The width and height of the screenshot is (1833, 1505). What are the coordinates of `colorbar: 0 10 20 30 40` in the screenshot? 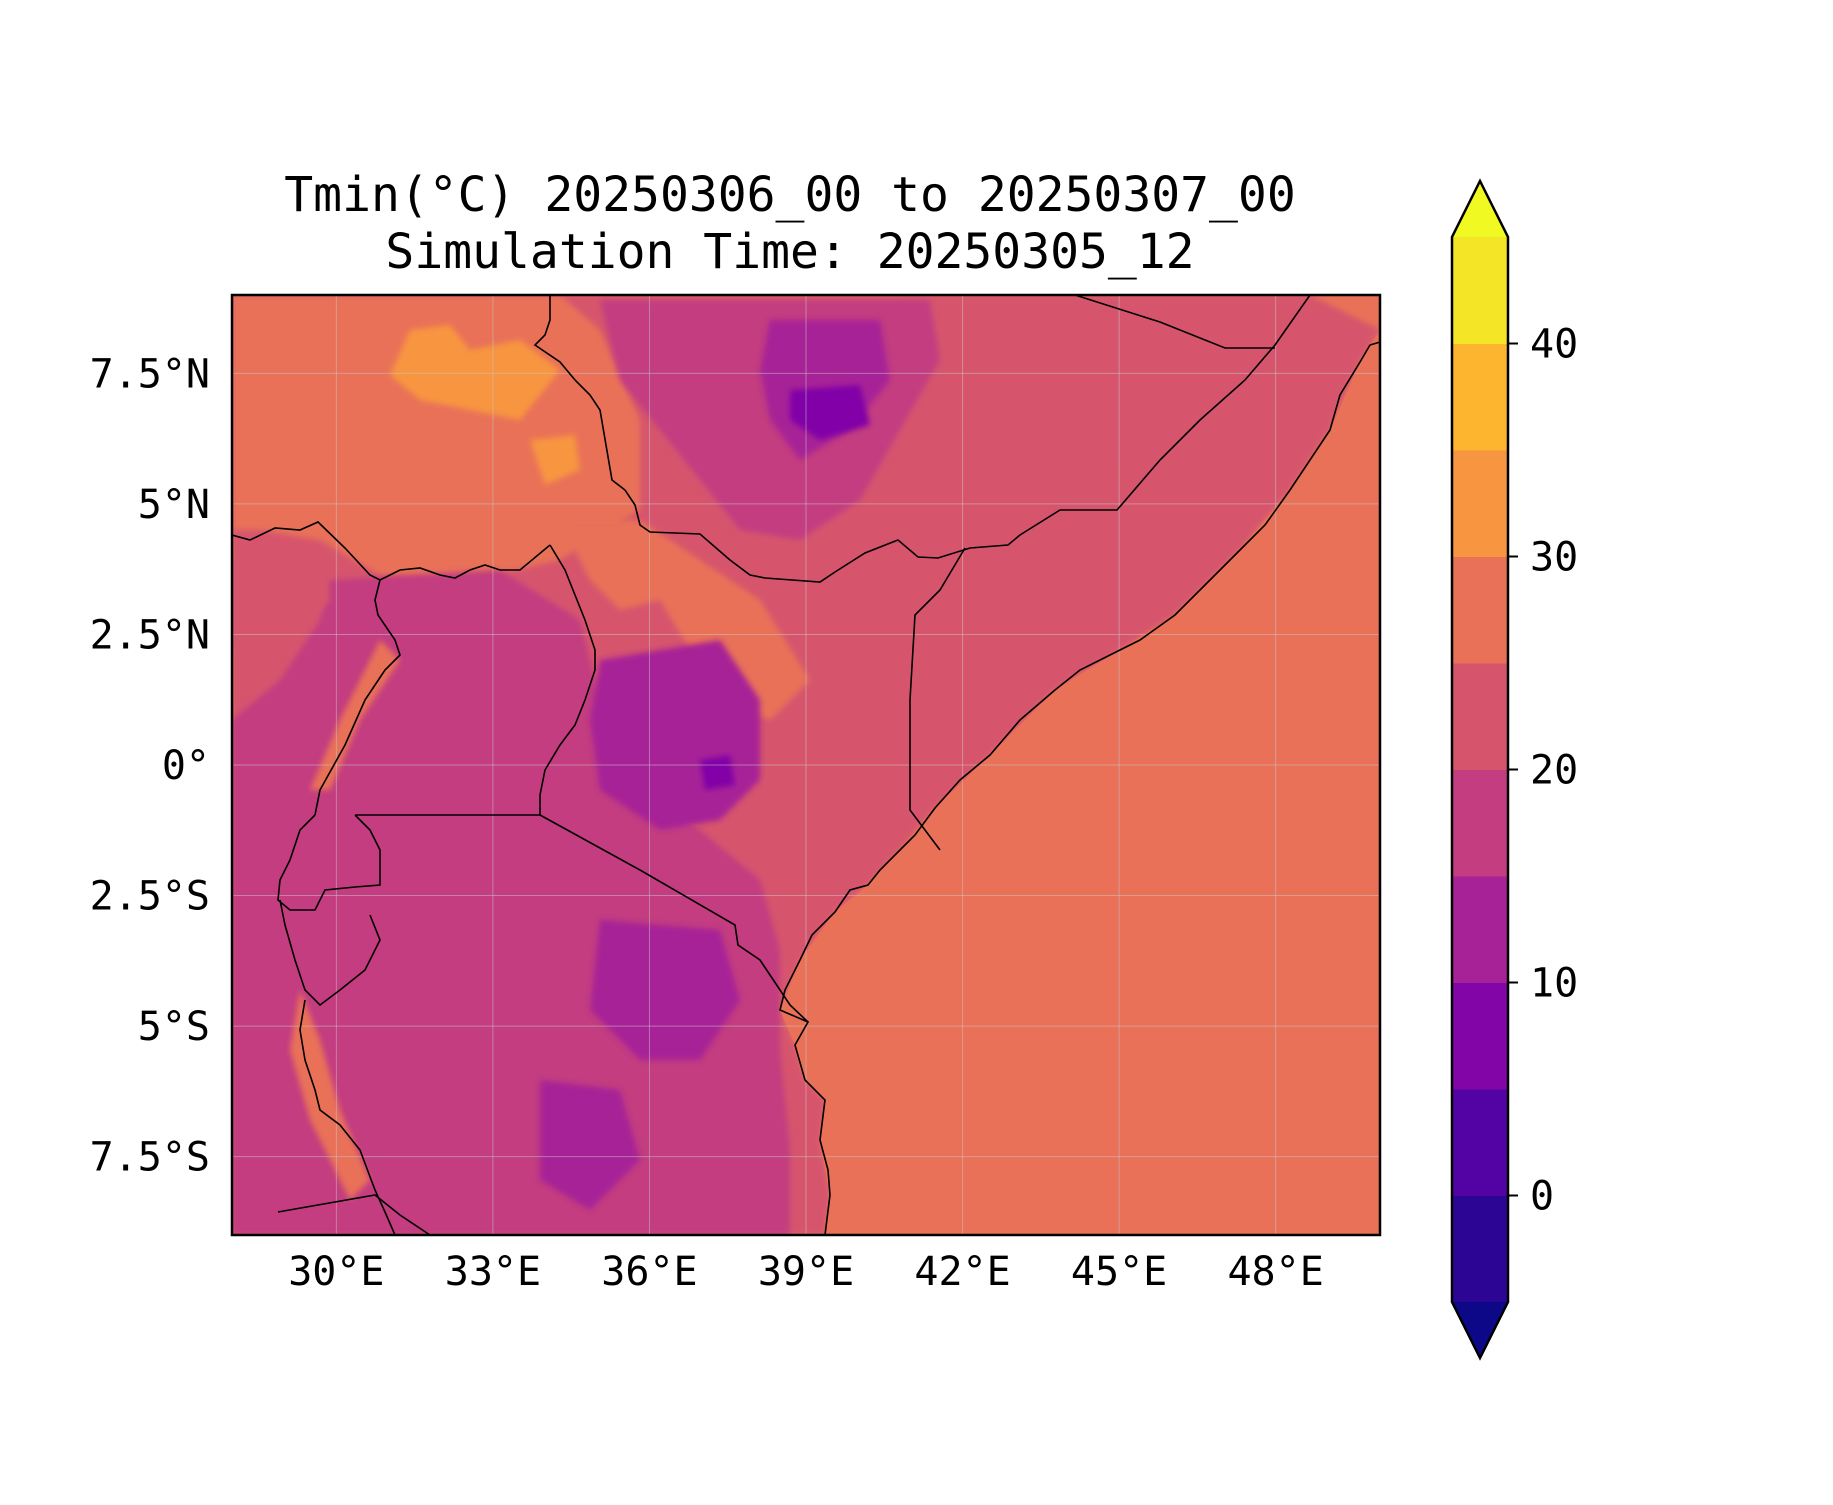 It's located at (1514, 769).